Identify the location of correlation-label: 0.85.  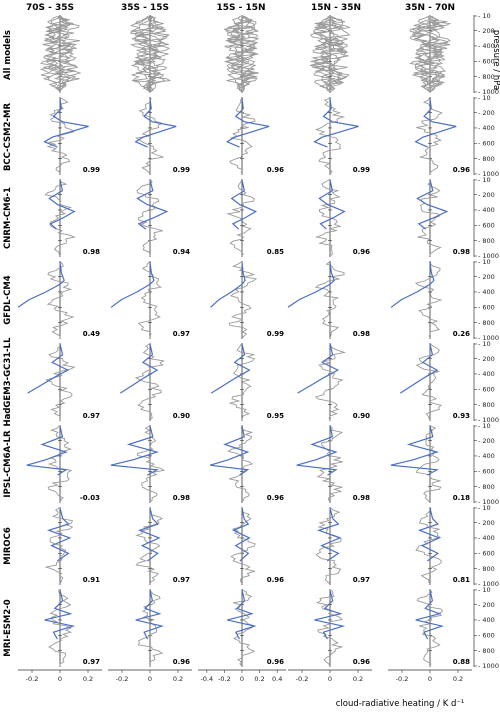
(275, 252).